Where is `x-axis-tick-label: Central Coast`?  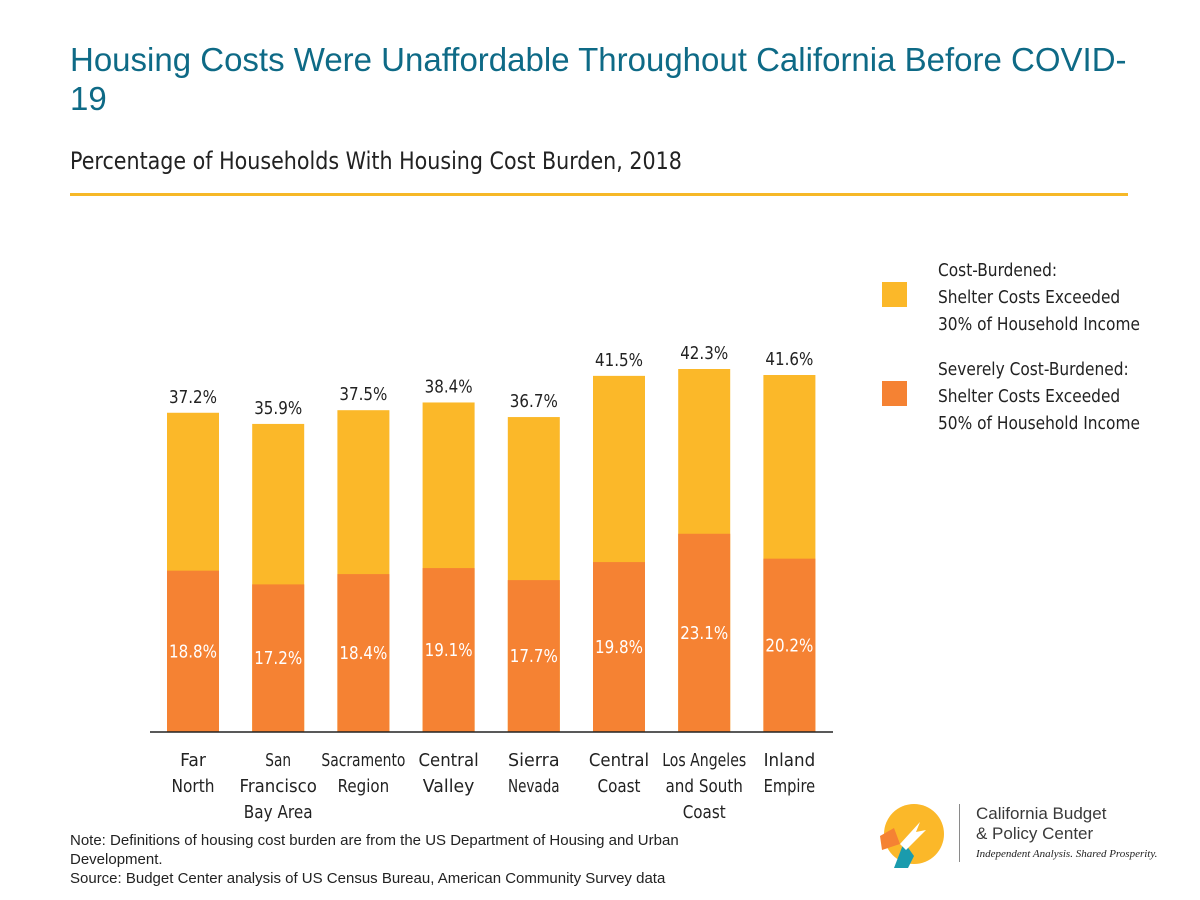 x-axis-tick-label: Central Coast is located at coordinates (619, 774).